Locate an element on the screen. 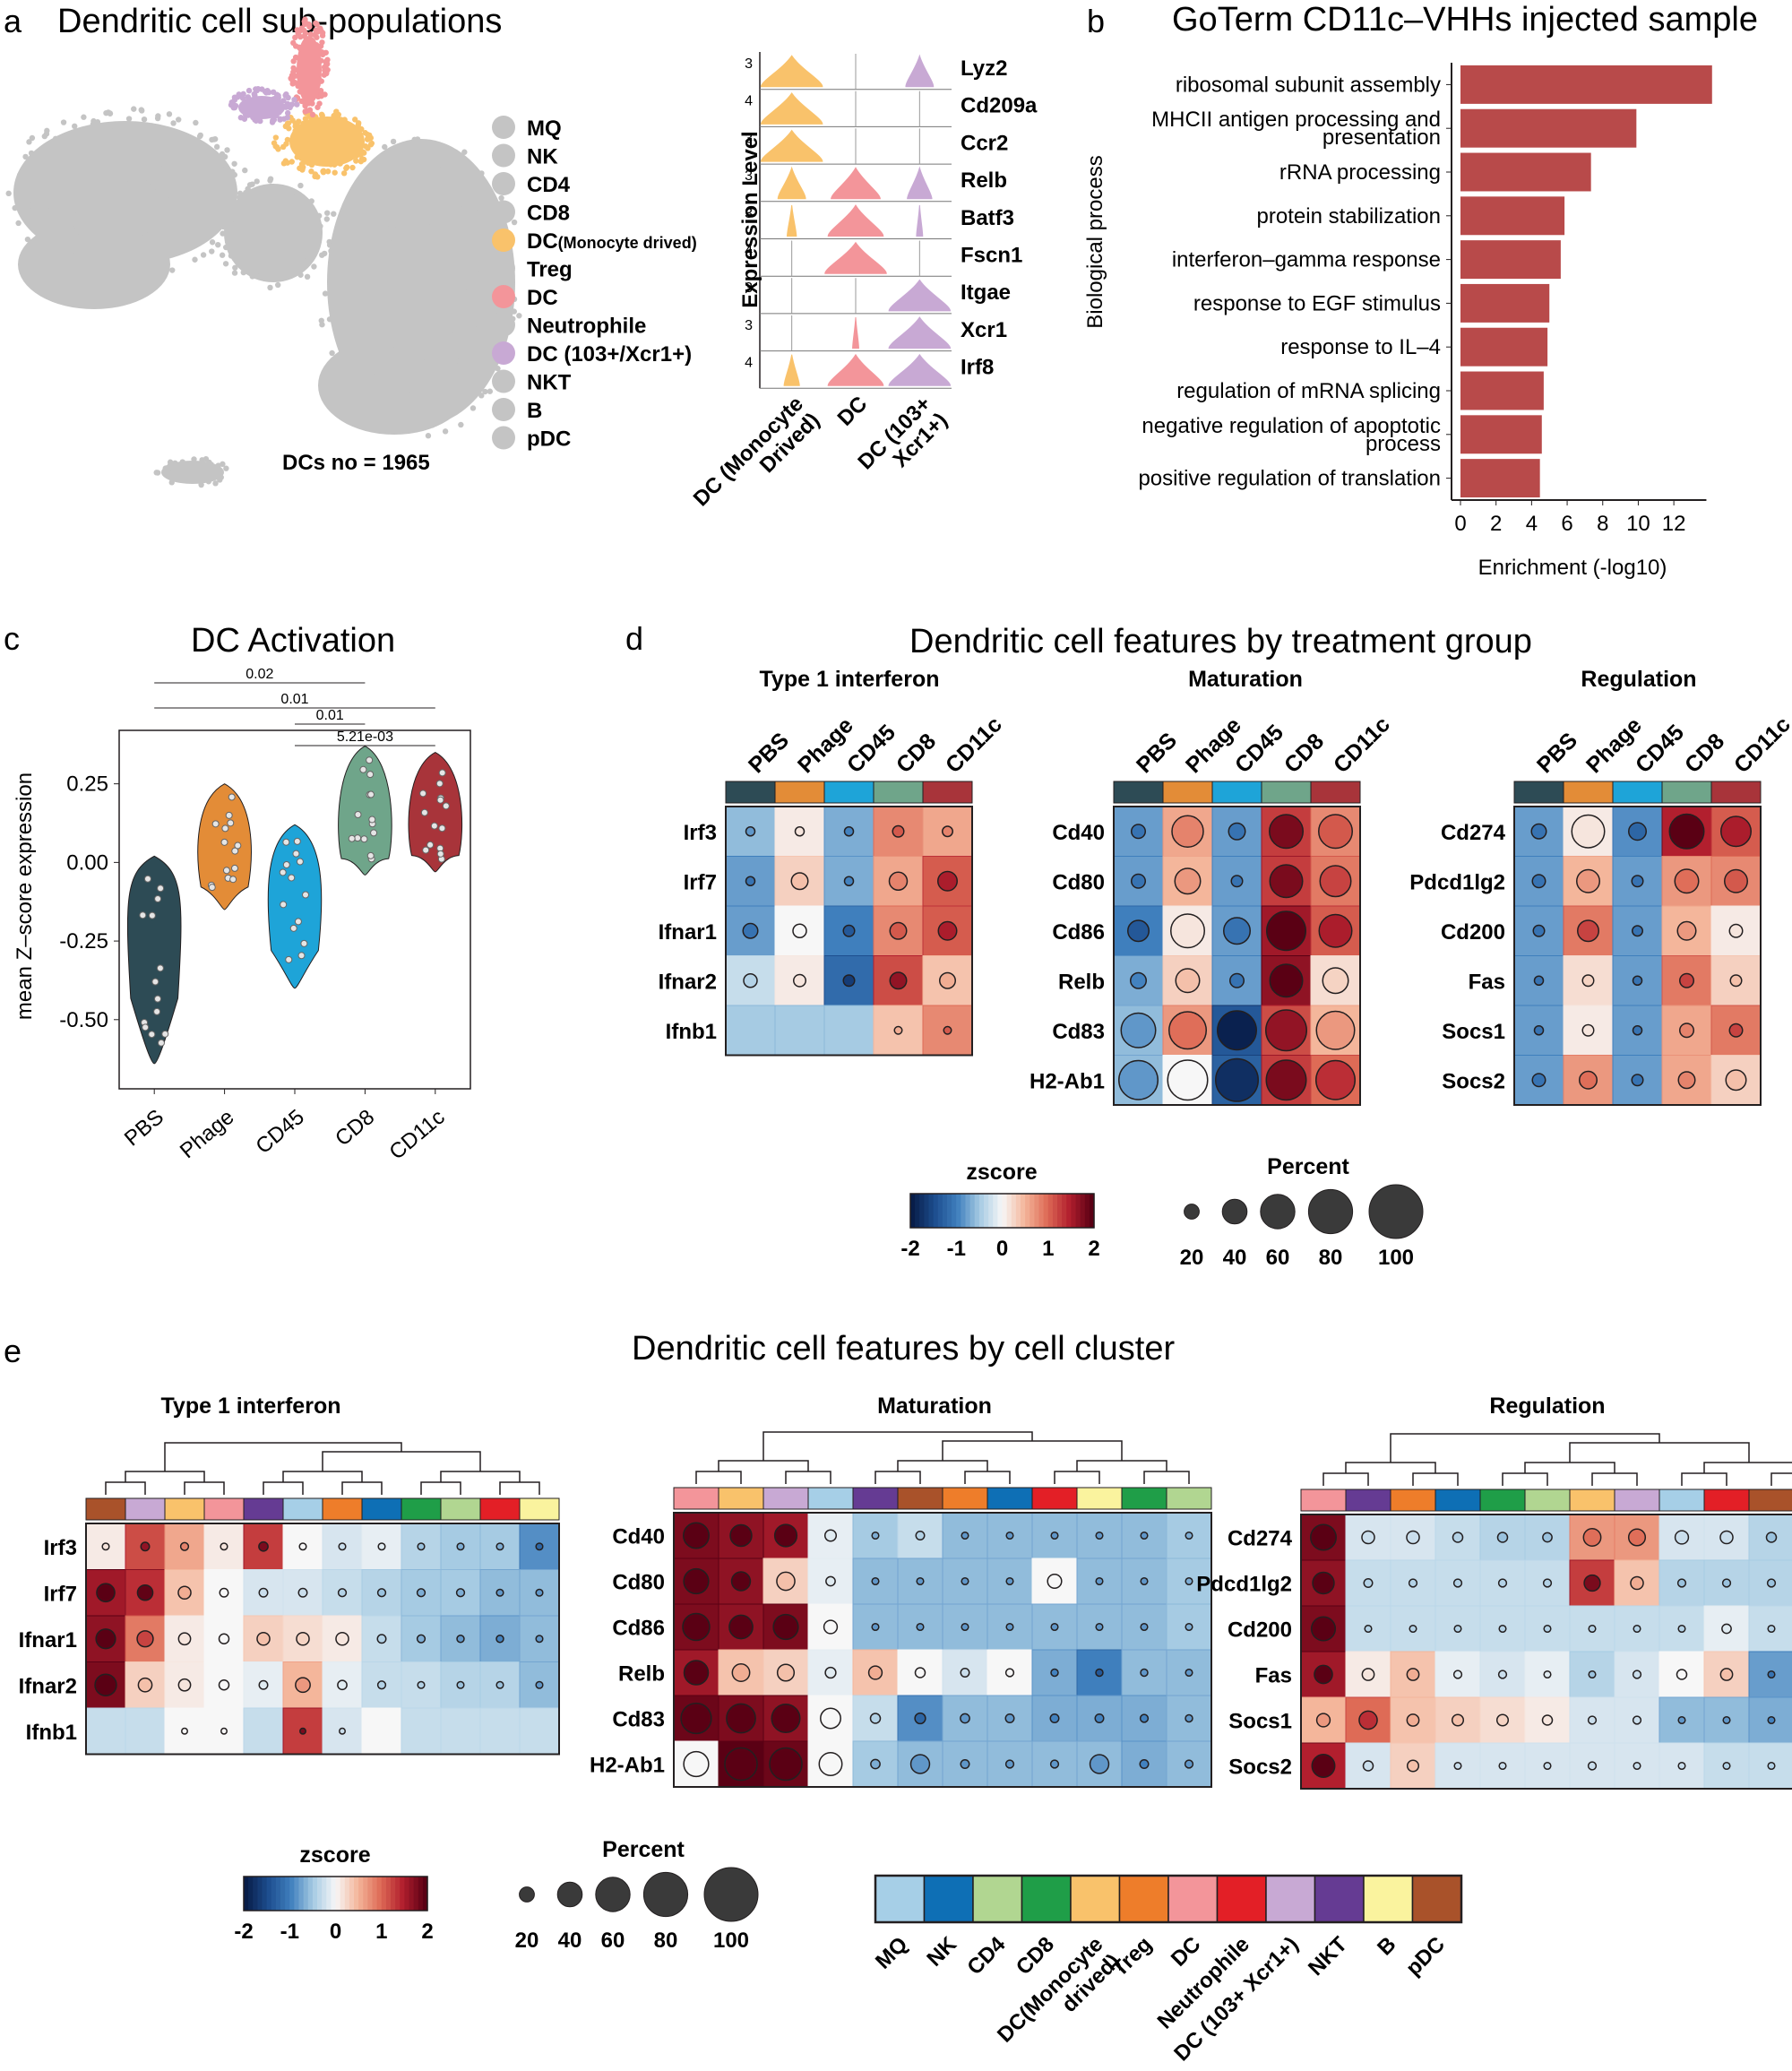 This screenshot has height=2071, width=1792. panel-label-c: c is located at coordinates (12, 638).